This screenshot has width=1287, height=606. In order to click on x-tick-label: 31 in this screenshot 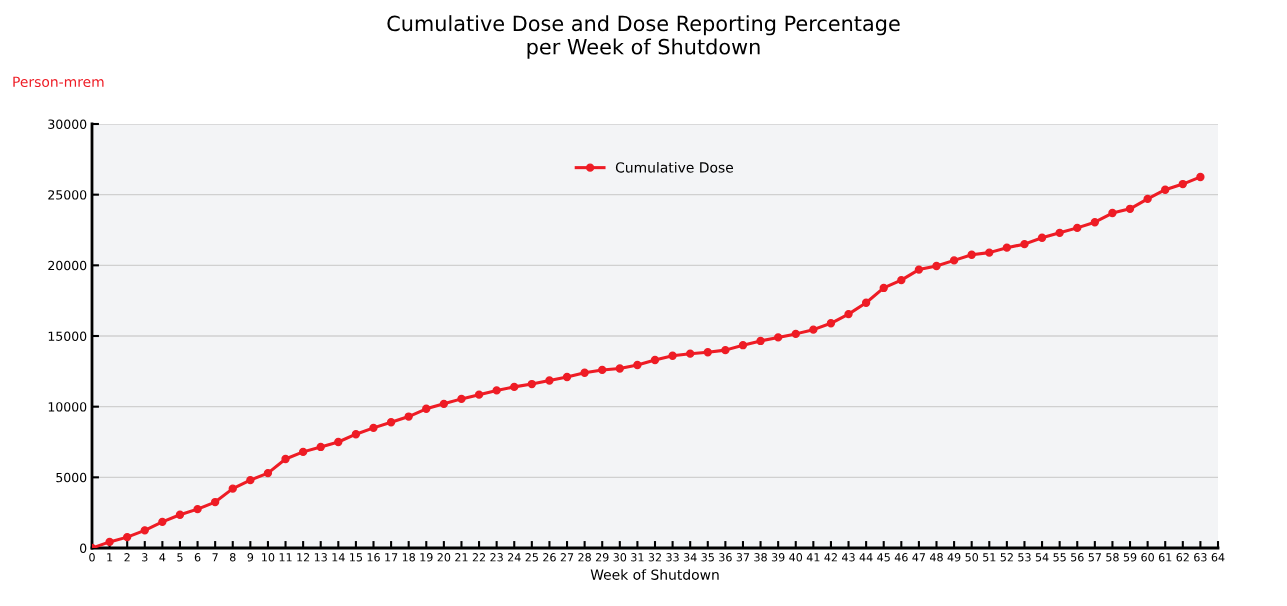, I will do `click(637, 557)`.